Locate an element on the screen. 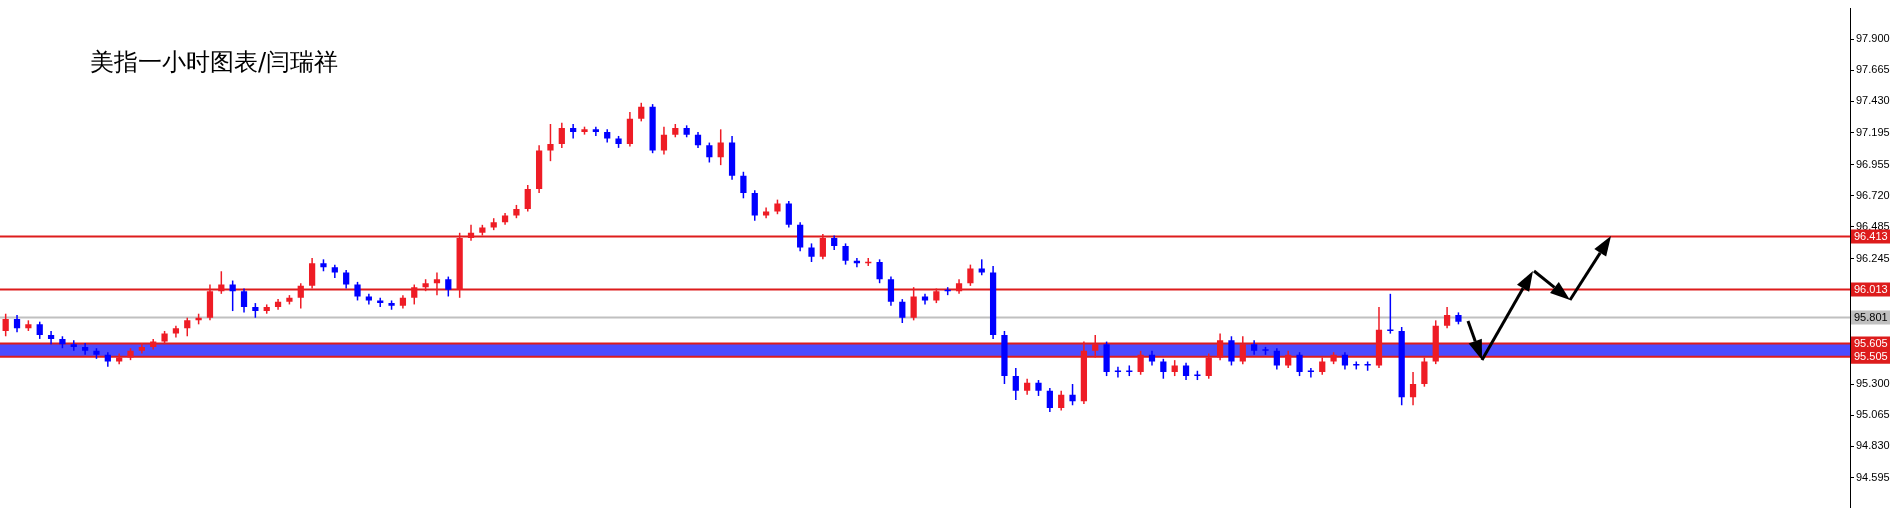  y-tick-label: 96.485 is located at coordinates (1873, 225).